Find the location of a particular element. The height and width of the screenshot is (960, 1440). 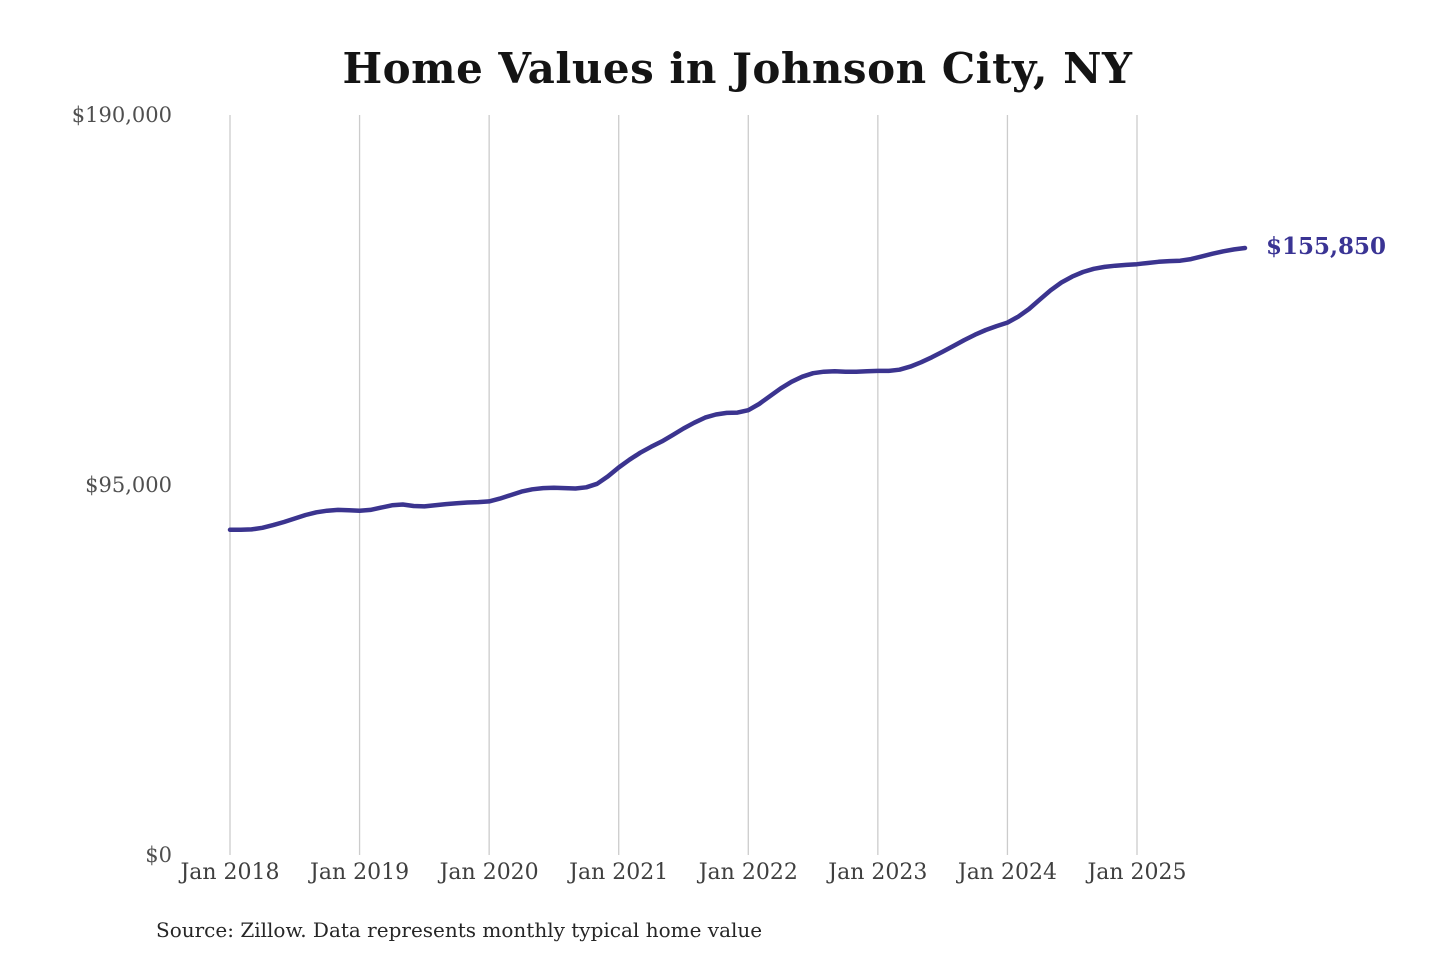

y-axis-tick-label-95000: $95,000 is located at coordinates (128, 485).